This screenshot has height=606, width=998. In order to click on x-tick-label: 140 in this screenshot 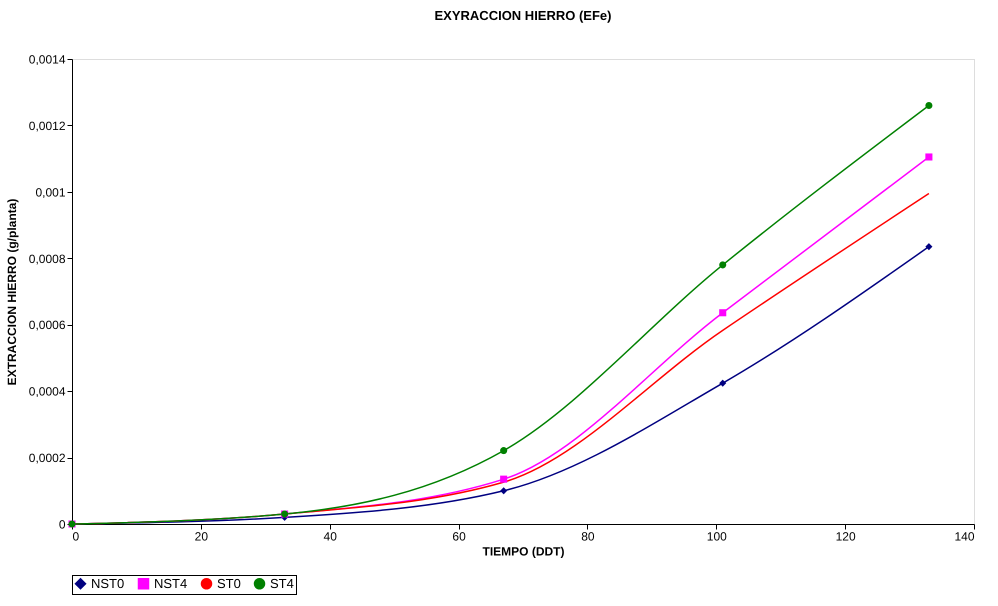, I will do `click(964, 537)`.